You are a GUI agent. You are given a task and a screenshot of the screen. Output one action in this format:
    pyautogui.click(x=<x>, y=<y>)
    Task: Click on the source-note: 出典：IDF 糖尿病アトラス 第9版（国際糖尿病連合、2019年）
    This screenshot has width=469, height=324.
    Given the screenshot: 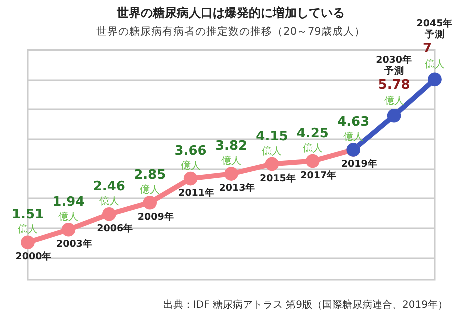 What is the action you would take?
    pyautogui.click(x=305, y=305)
    